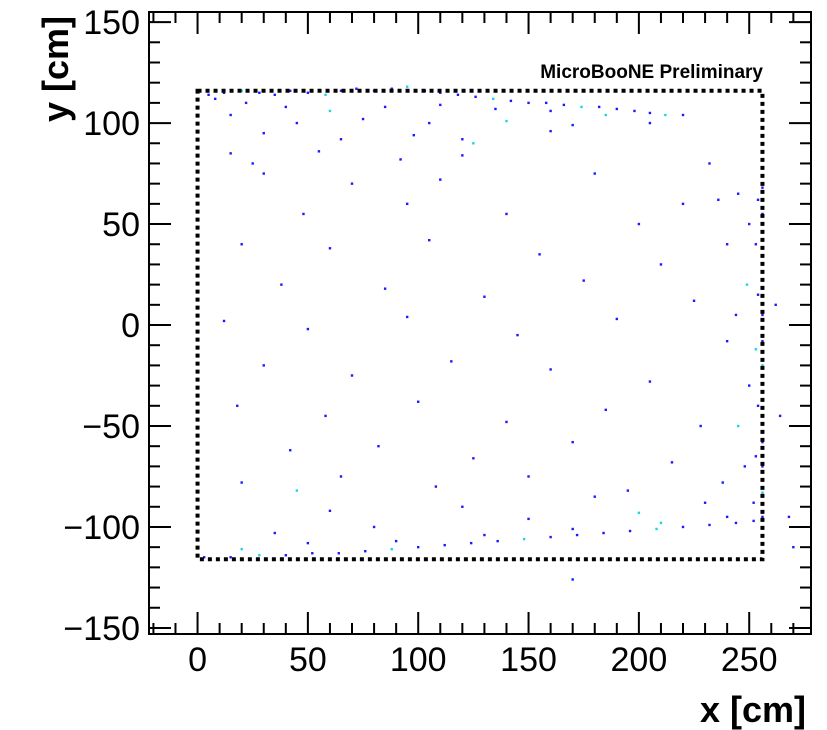  What do you see at coordinates (418, 660) in the screenshot?
I see `x-tick-label: 100` at bounding box center [418, 660].